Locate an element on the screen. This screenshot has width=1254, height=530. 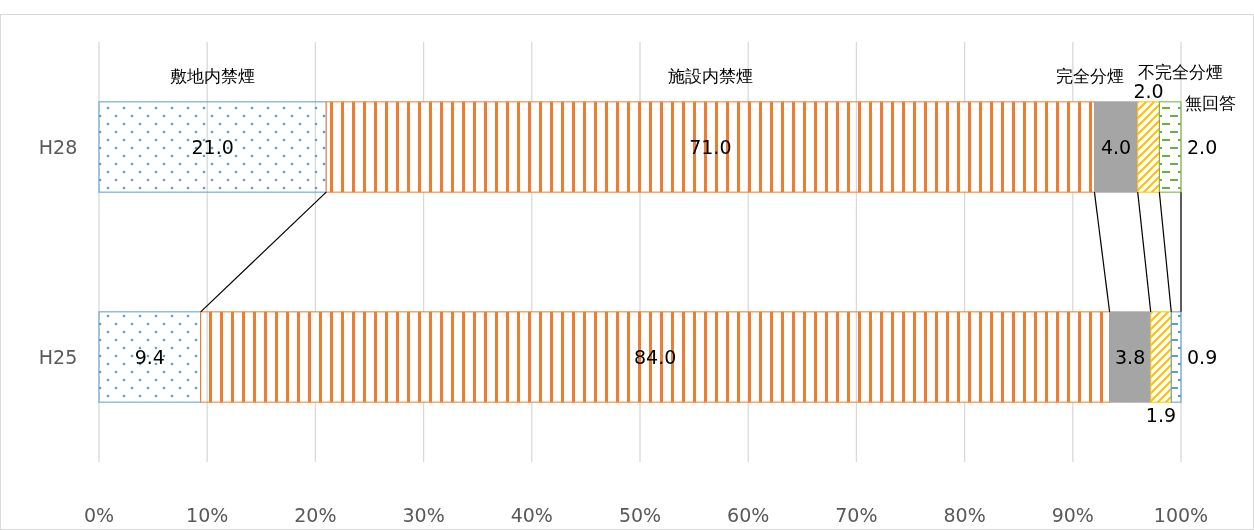
series-label: 不完全分煙 is located at coordinates (1180, 71).